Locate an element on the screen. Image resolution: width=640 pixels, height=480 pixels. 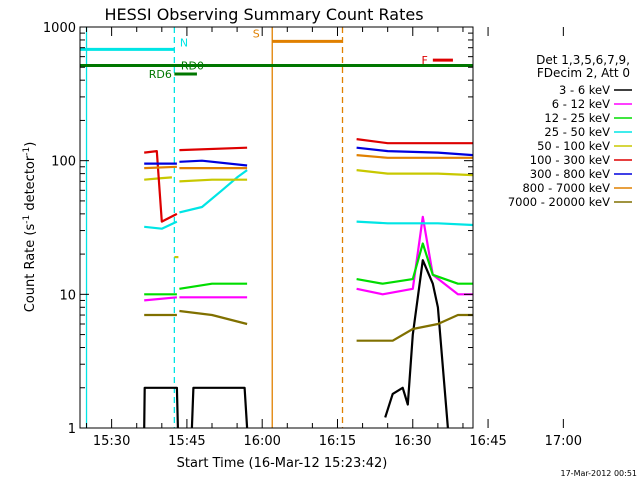
x-tick-label-0: 15:30 is located at coordinates (111, 441).